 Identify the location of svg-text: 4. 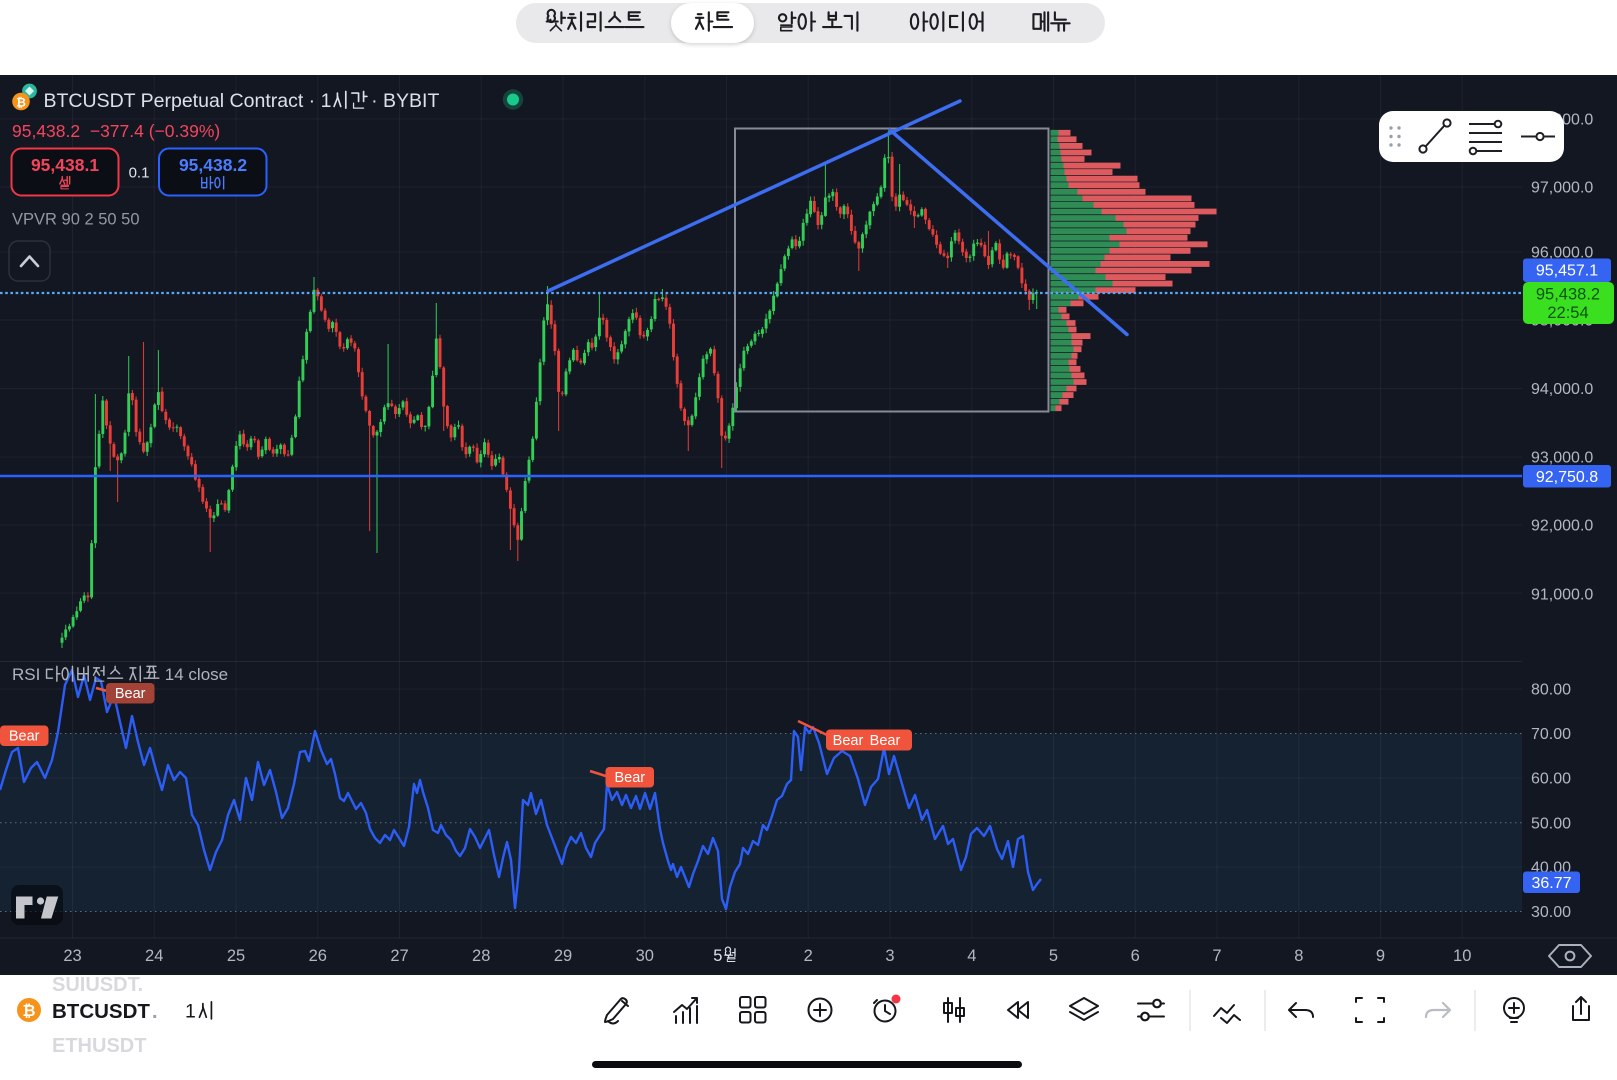
(971, 956).